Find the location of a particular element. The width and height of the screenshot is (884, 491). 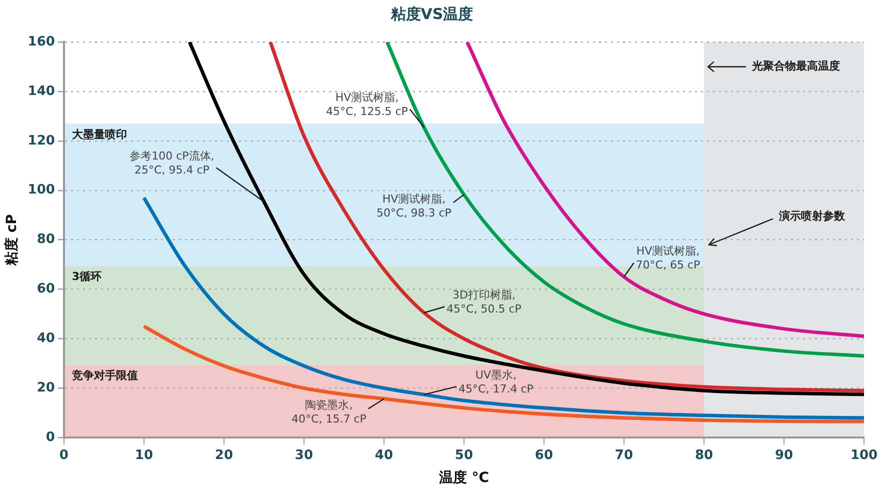

annotation: HV测试树脂, 45°C, 125.5 cP is located at coordinates (367, 104).